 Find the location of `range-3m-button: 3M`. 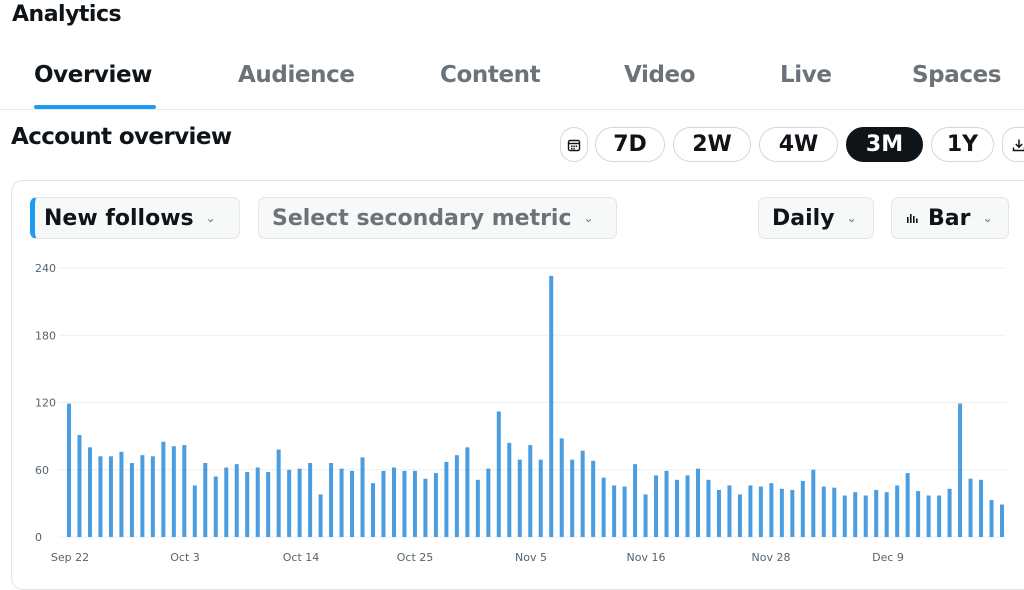

range-3m-button: 3M is located at coordinates (884, 144).